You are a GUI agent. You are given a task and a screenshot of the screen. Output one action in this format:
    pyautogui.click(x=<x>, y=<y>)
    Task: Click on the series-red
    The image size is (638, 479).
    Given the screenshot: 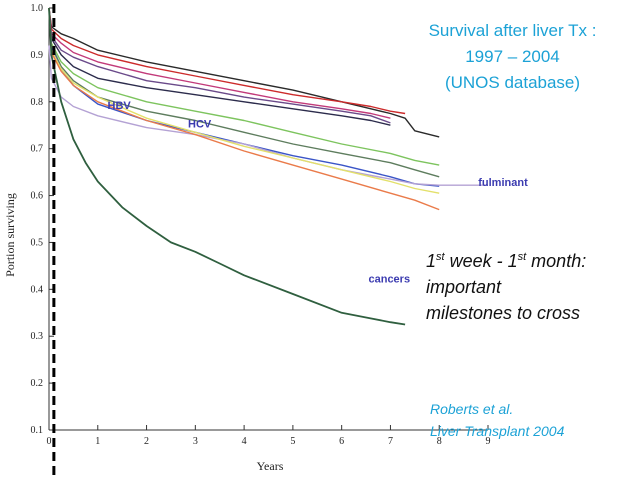 What is the action you would take?
    pyautogui.click(x=227, y=61)
    